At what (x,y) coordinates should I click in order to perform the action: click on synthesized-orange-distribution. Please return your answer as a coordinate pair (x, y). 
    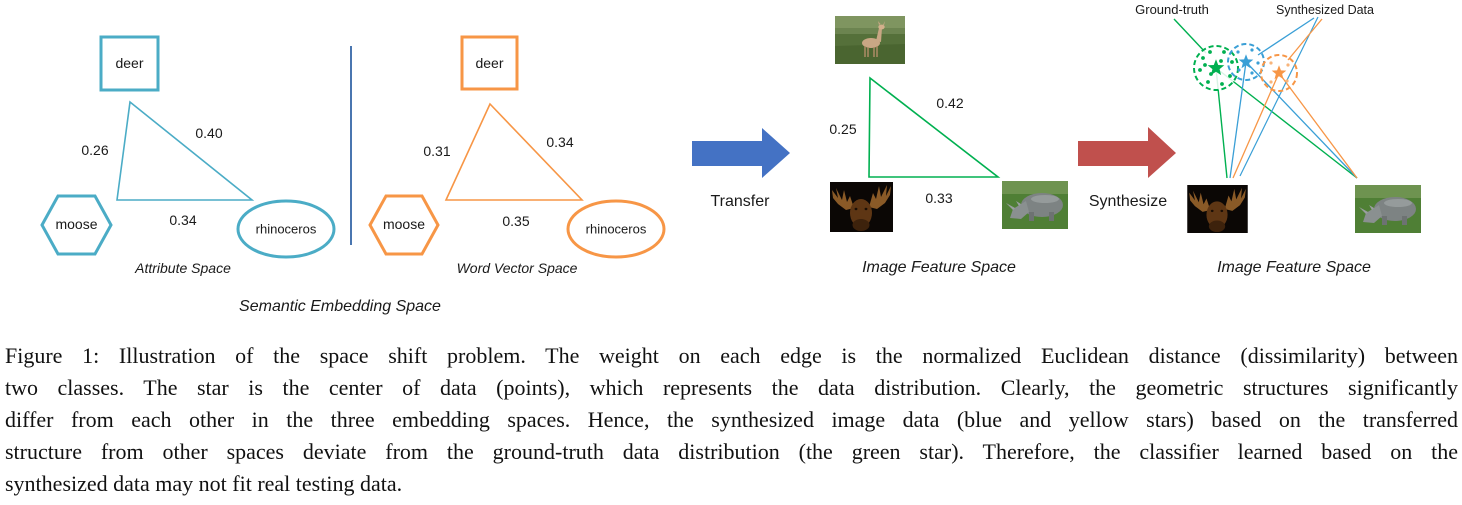
    Looking at the image, I should click on (1279, 73).